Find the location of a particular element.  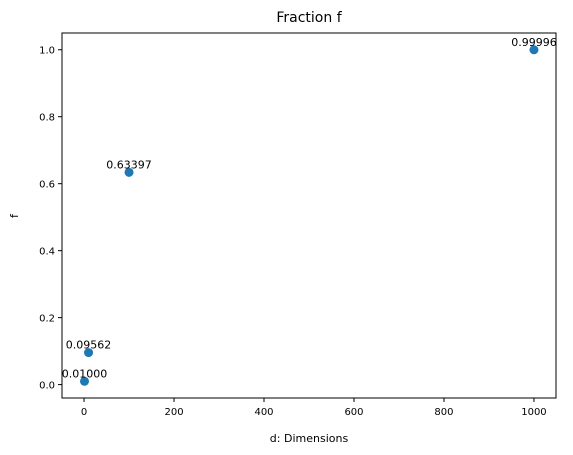

x-tick-label: 600 is located at coordinates (353, 412).